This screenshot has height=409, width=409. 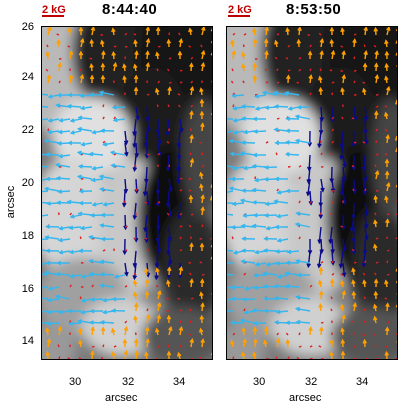 What do you see at coordinates (27, 236) in the screenshot?
I see `y-tick-label: 18` at bounding box center [27, 236].